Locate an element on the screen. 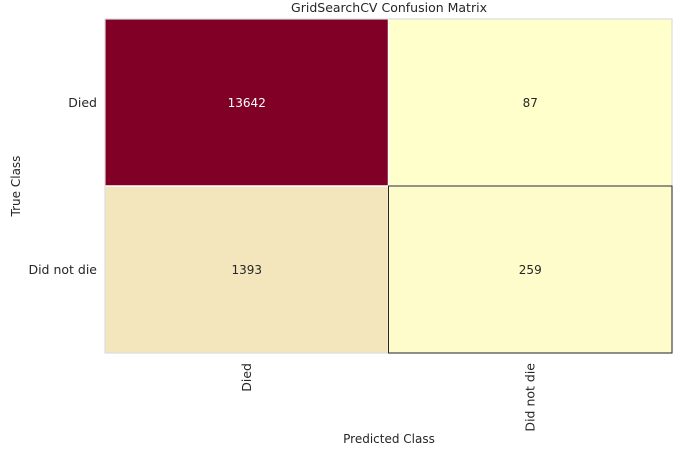  y-tick-label: Died is located at coordinates (82, 102).